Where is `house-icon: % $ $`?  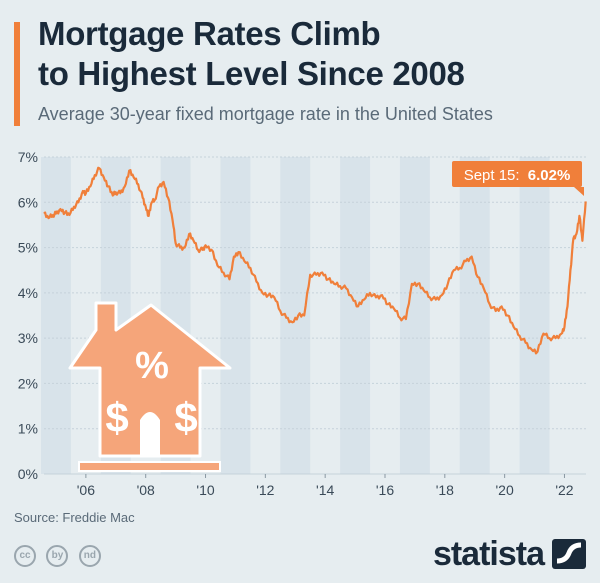
house-icon: % $ $ is located at coordinates (150, 386).